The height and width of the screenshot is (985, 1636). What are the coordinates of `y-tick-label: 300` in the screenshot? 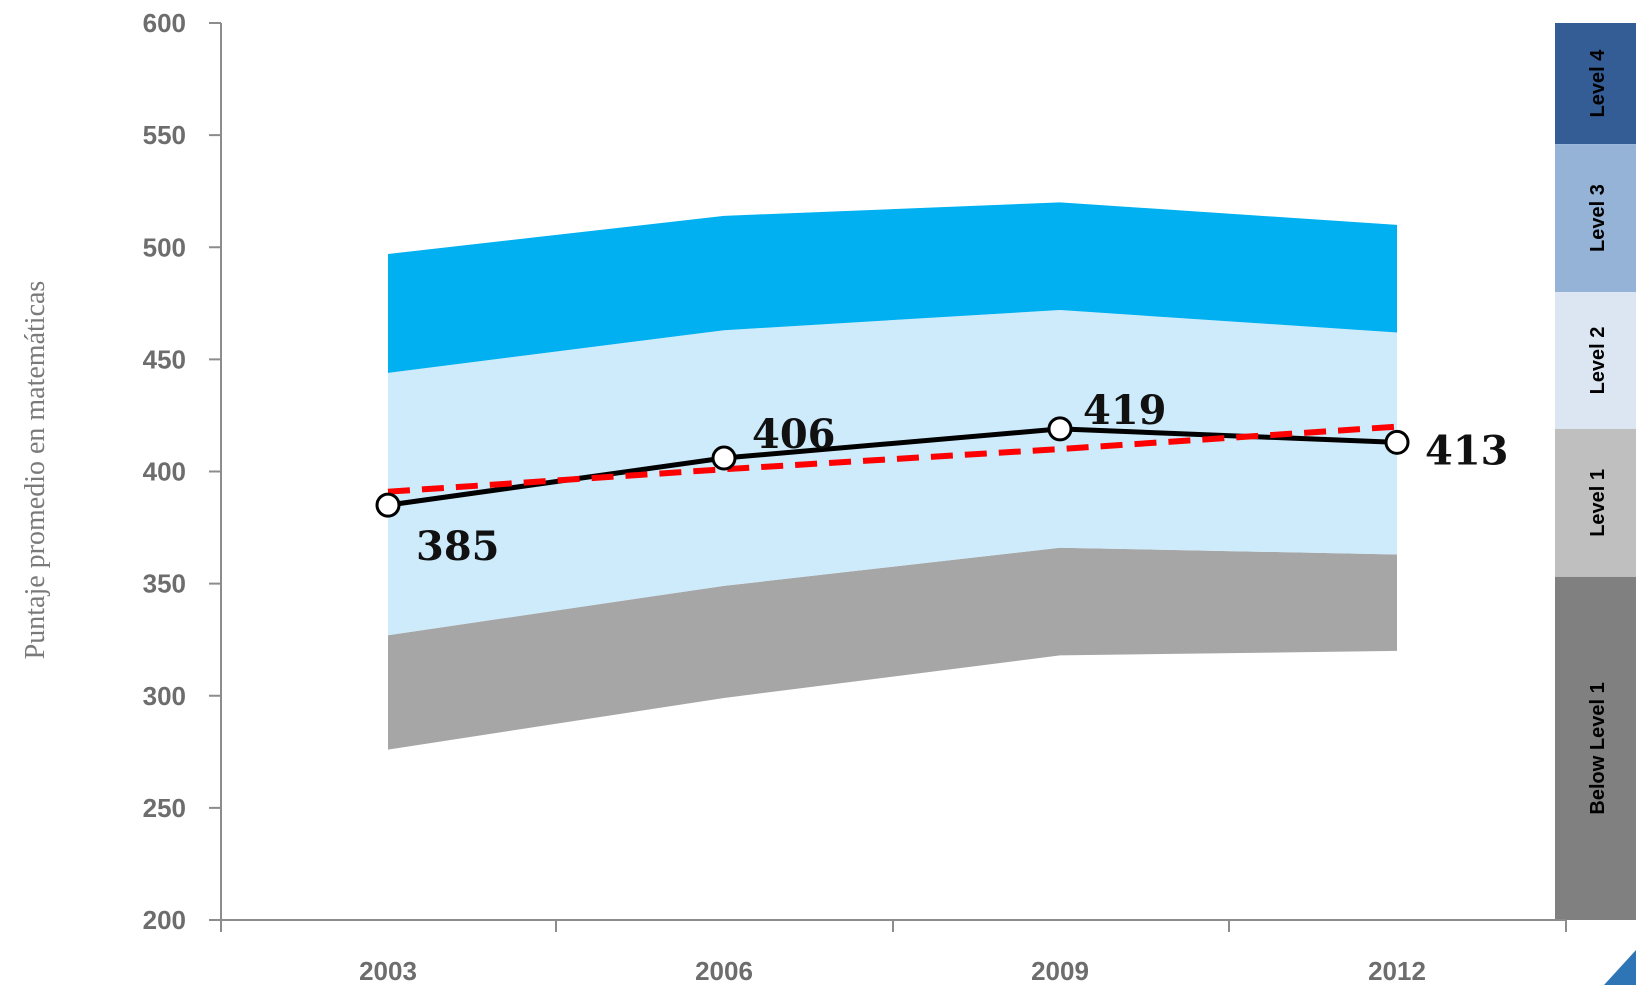 It's located at (164, 696).